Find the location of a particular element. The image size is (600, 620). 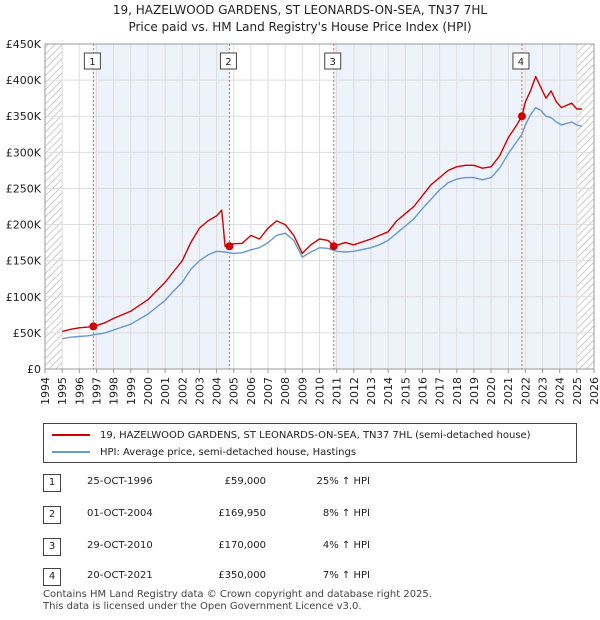

sale-marker-label: 4 is located at coordinates (521, 62).